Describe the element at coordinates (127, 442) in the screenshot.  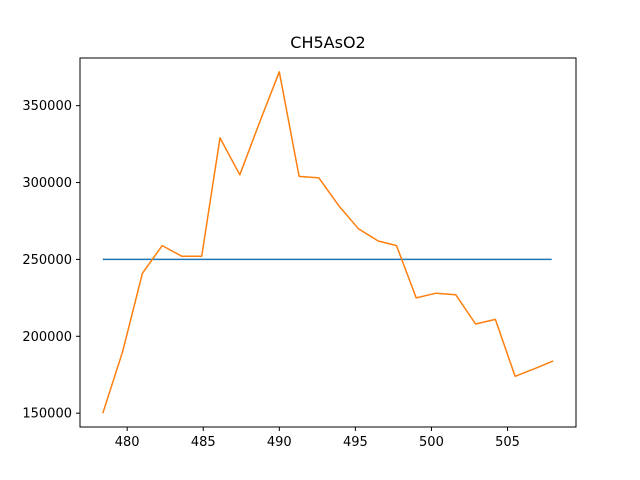
I see `x-tick-label: 480` at that location.